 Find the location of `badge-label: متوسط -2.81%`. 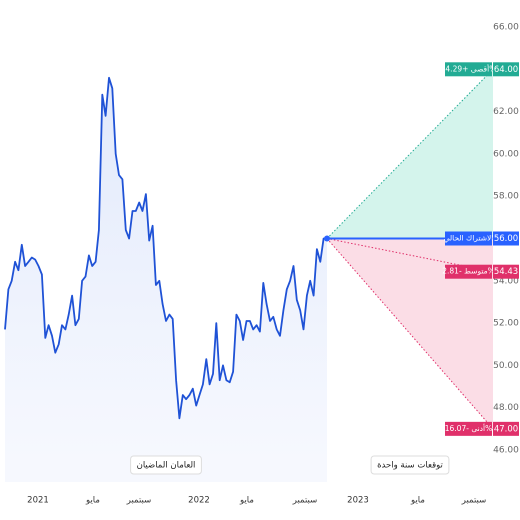

badge-label: متوسط -2.81% is located at coordinates (468, 271).